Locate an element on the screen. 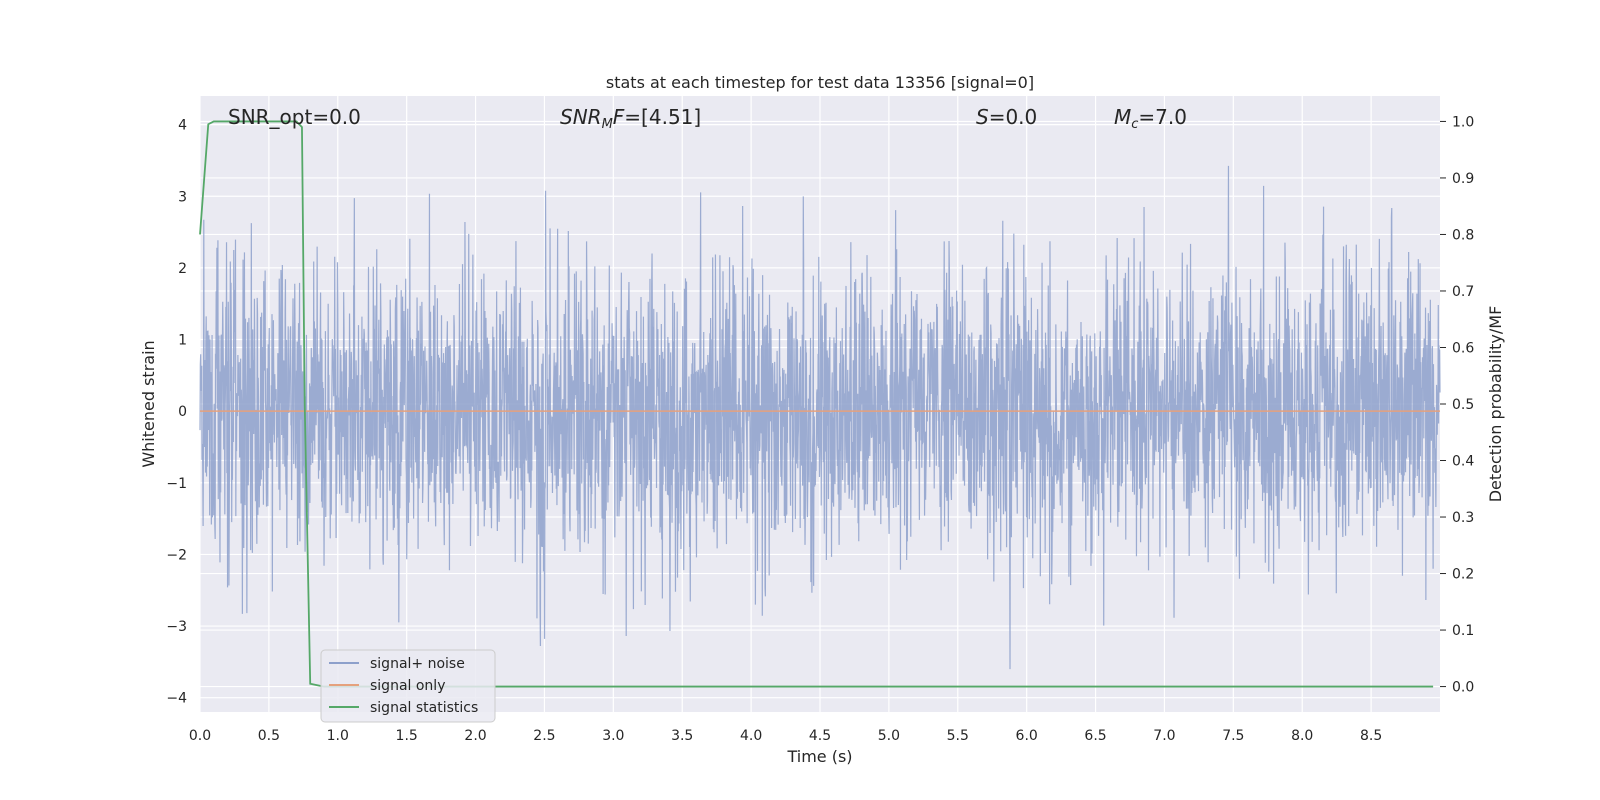 The width and height of the screenshot is (1600, 800). y-left-tick-label-8: 4 is located at coordinates (182, 126).